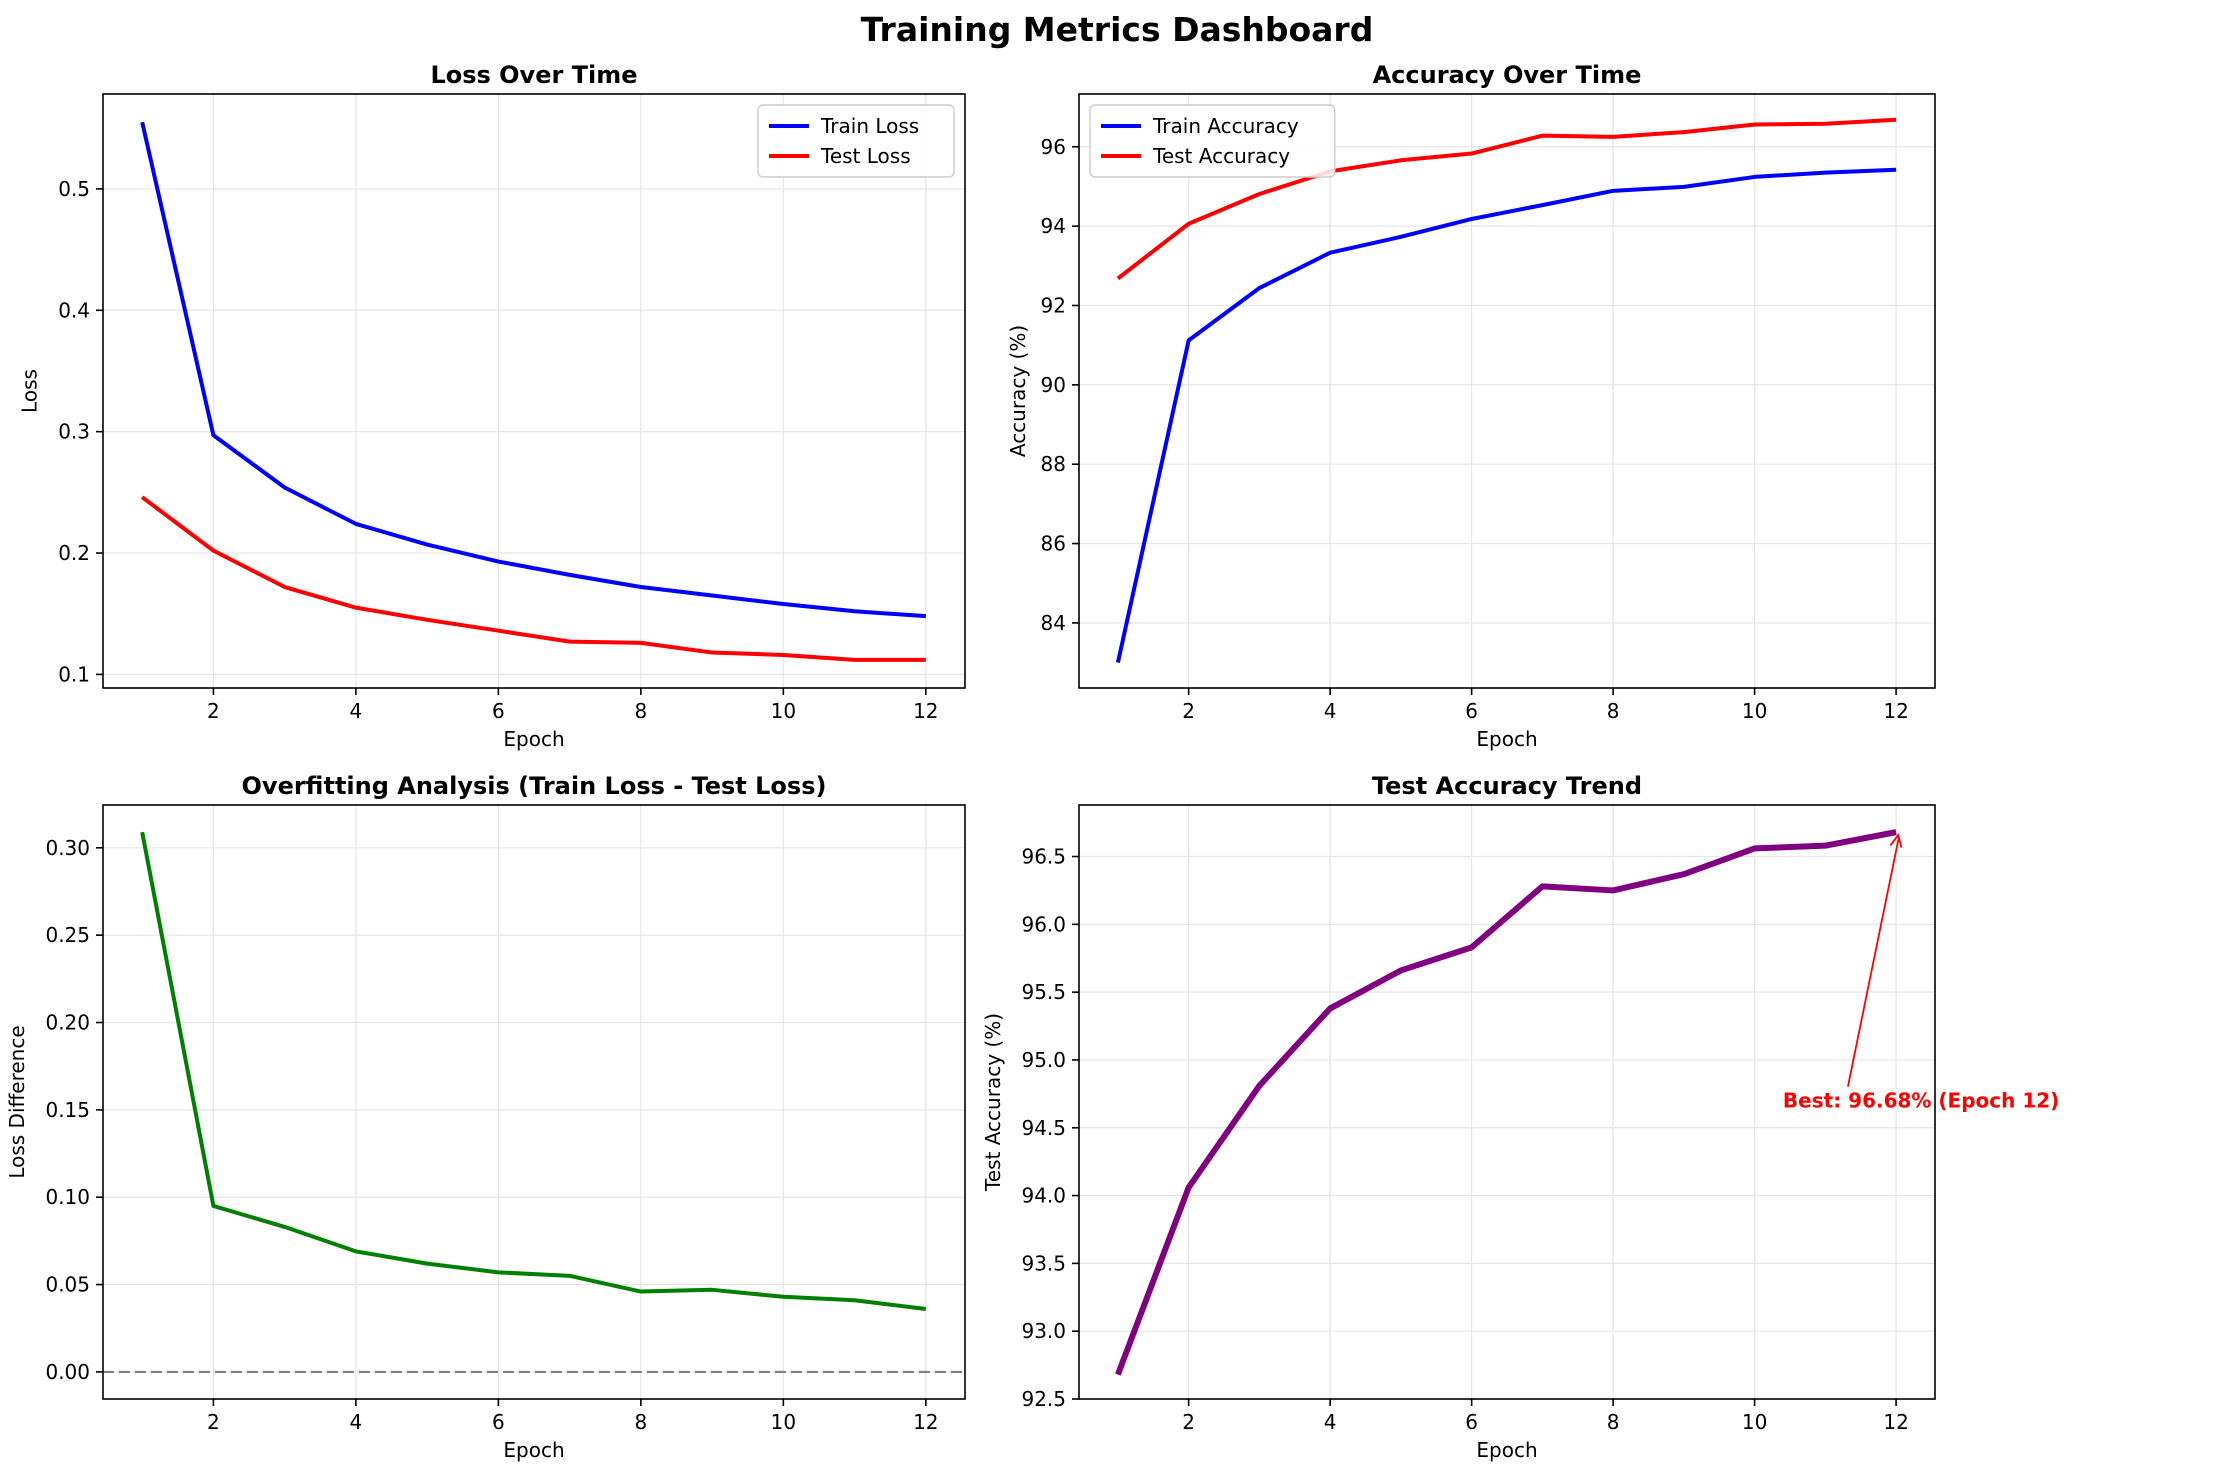 This screenshot has width=2234, height=1475. I want to click on y-tick-label: 0.3, so click(74, 432).